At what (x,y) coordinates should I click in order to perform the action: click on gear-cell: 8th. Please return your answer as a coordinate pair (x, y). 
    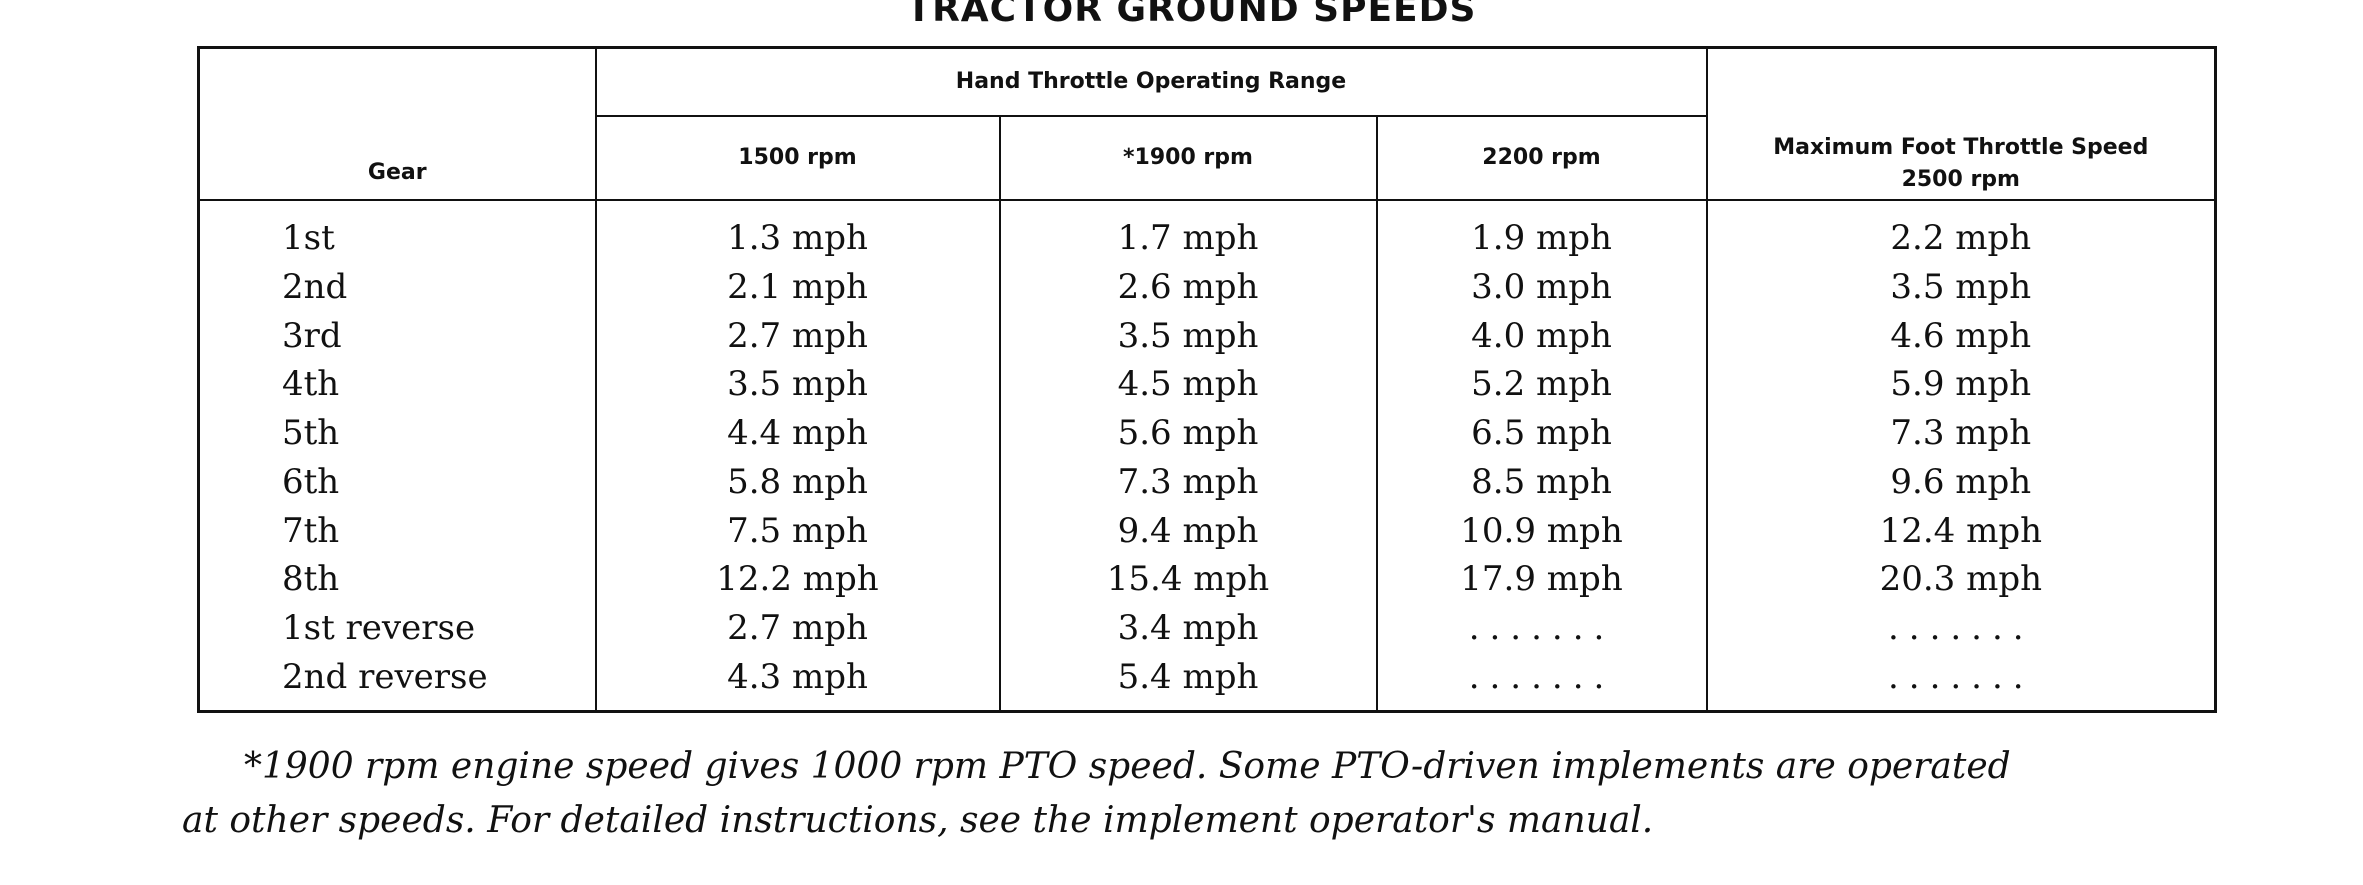
    Looking at the image, I should click on (397, 579).